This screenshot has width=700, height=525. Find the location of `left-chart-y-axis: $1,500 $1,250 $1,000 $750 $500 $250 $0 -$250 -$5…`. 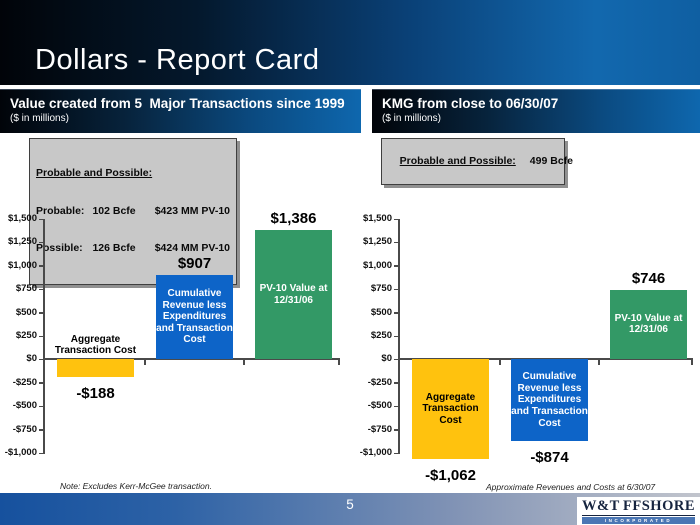

left-chart-y-axis: $1,500 $1,250 $1,000 $750 $500 $250 $0 -$250 -$5… is located at coordinates (18, 335).